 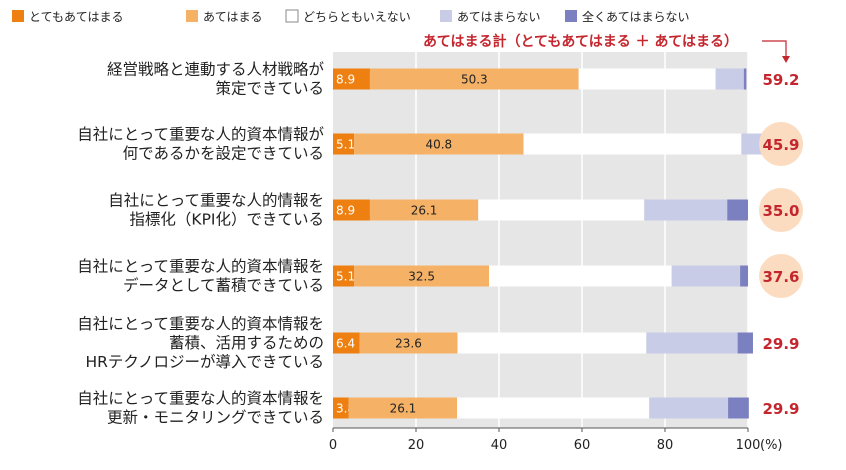 I want to click on totals: 59.2 45.9 35.0 37.6 29.9 29.9, so click(x=781, y=244).